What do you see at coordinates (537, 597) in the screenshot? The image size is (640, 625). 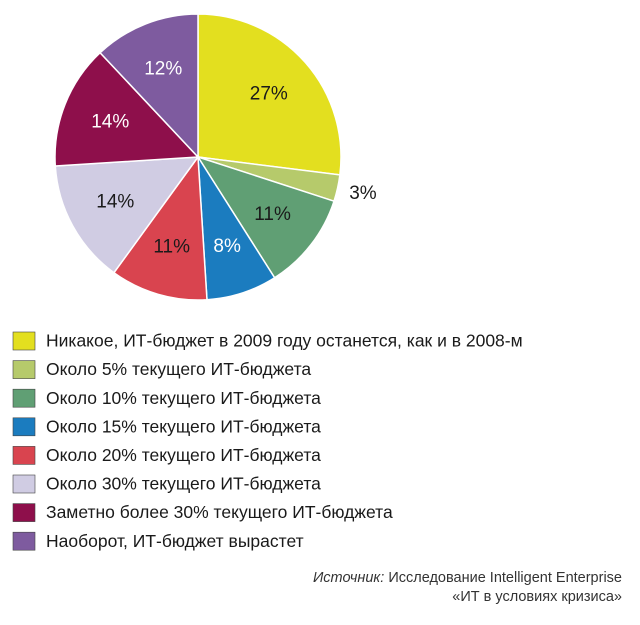 I see `source-line2: «ИТ в условиях кризиса»` at bounding box center [537, 597].